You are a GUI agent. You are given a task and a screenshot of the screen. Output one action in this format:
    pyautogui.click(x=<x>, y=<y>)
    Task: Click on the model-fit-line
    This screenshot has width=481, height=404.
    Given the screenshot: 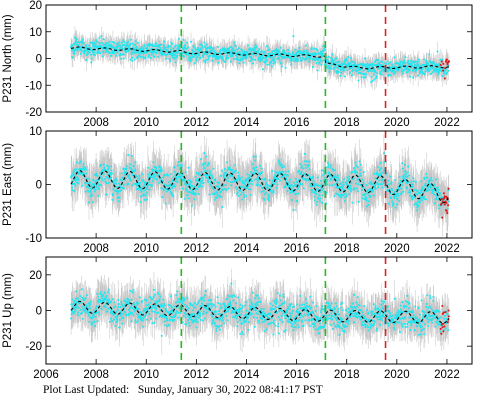 What is the action you would take?
    pyautogui.click(x=260, y=58)
    